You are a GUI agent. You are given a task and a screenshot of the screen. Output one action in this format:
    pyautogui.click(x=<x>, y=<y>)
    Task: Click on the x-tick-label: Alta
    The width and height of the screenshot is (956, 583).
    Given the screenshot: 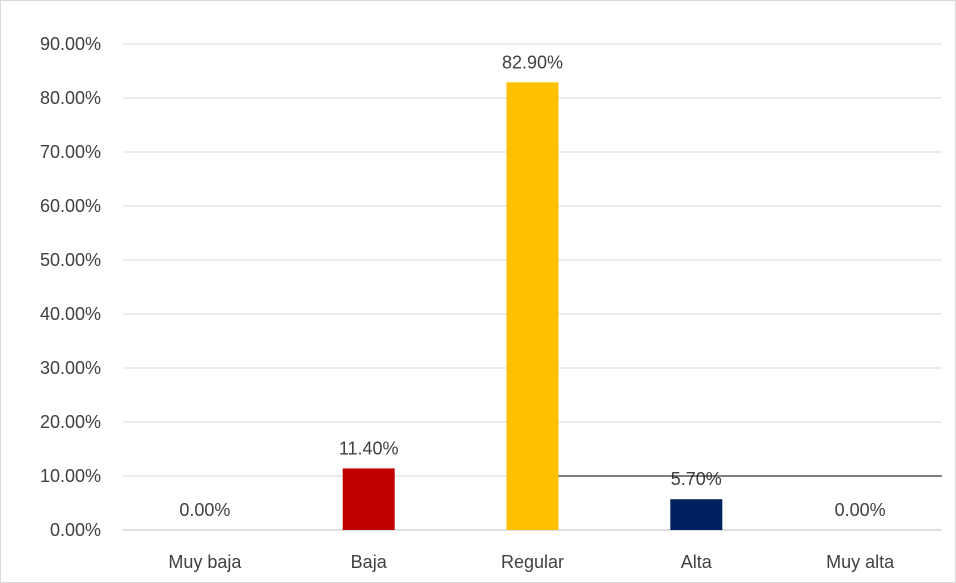 What is the action you would take?
    pyautogui.click(x=697, y=562)
    